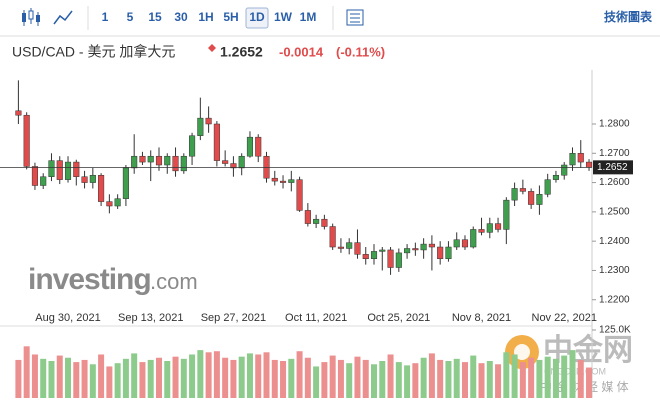 Image resolution: width=660 pixels, height=404 pixels. What do you see at coordinates (174, 281) in the screenshot?
I see `watermark: .com` at bounding box center [174, 281].